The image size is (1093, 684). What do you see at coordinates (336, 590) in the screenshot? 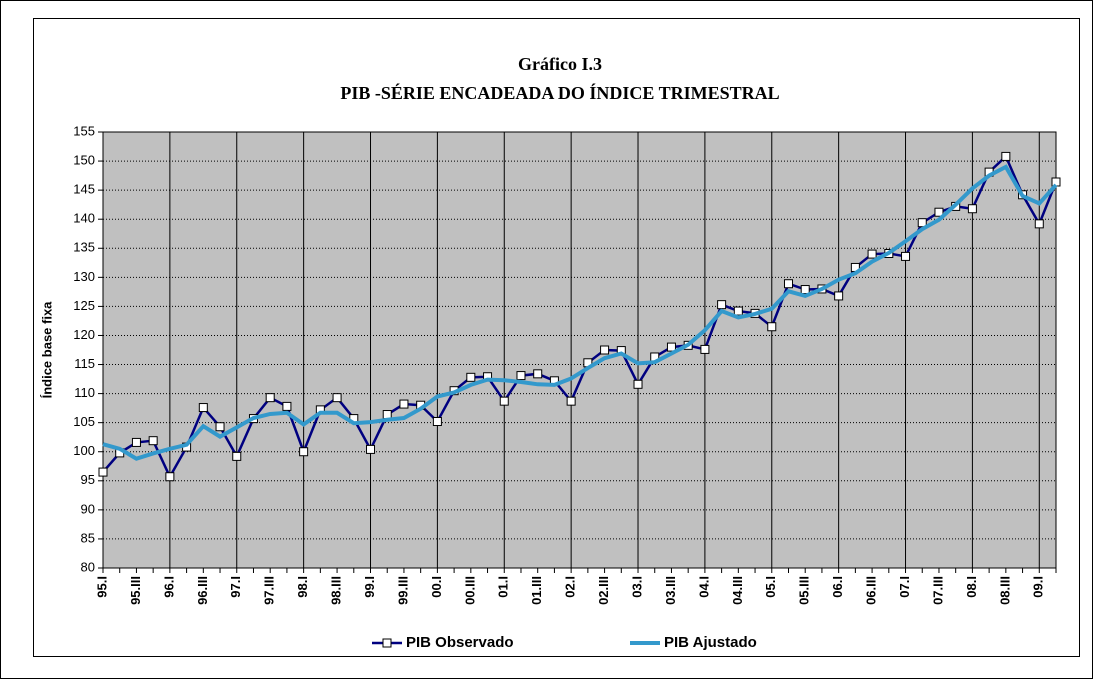
I see `x-tick-label: 98.III` at bounding box center [336, 590].